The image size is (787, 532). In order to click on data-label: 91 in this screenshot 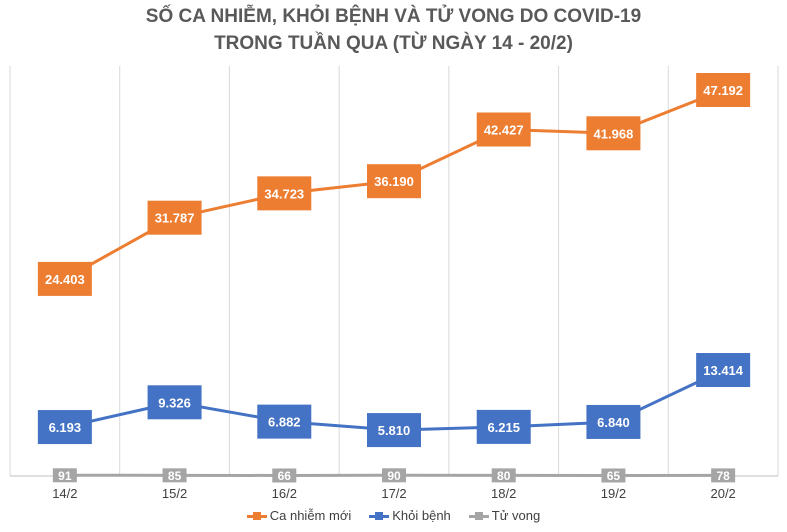, I will do `click(65, 476)`.